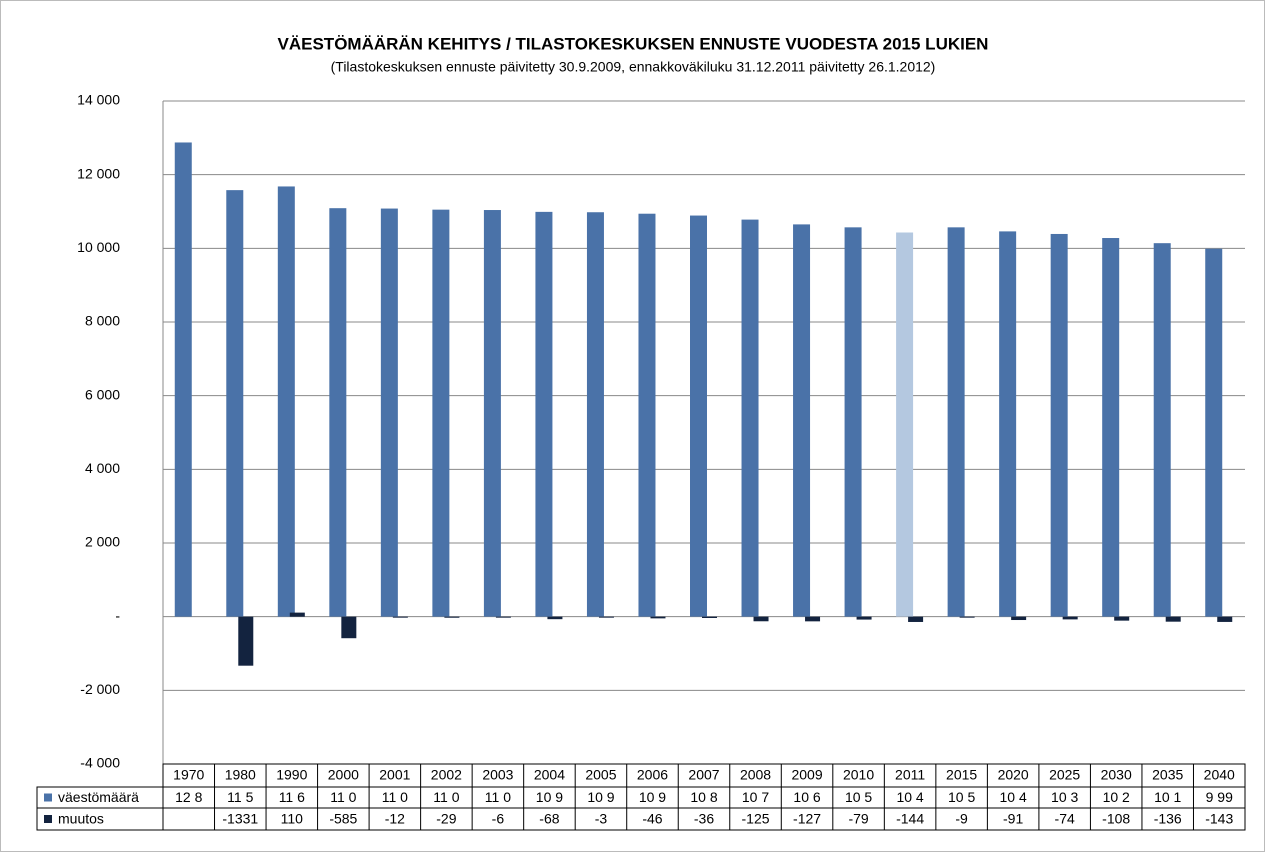 The height and width of the screenshot is (853, 1266). I want to click on y-tick-label: -2 000, so click(100, 689).